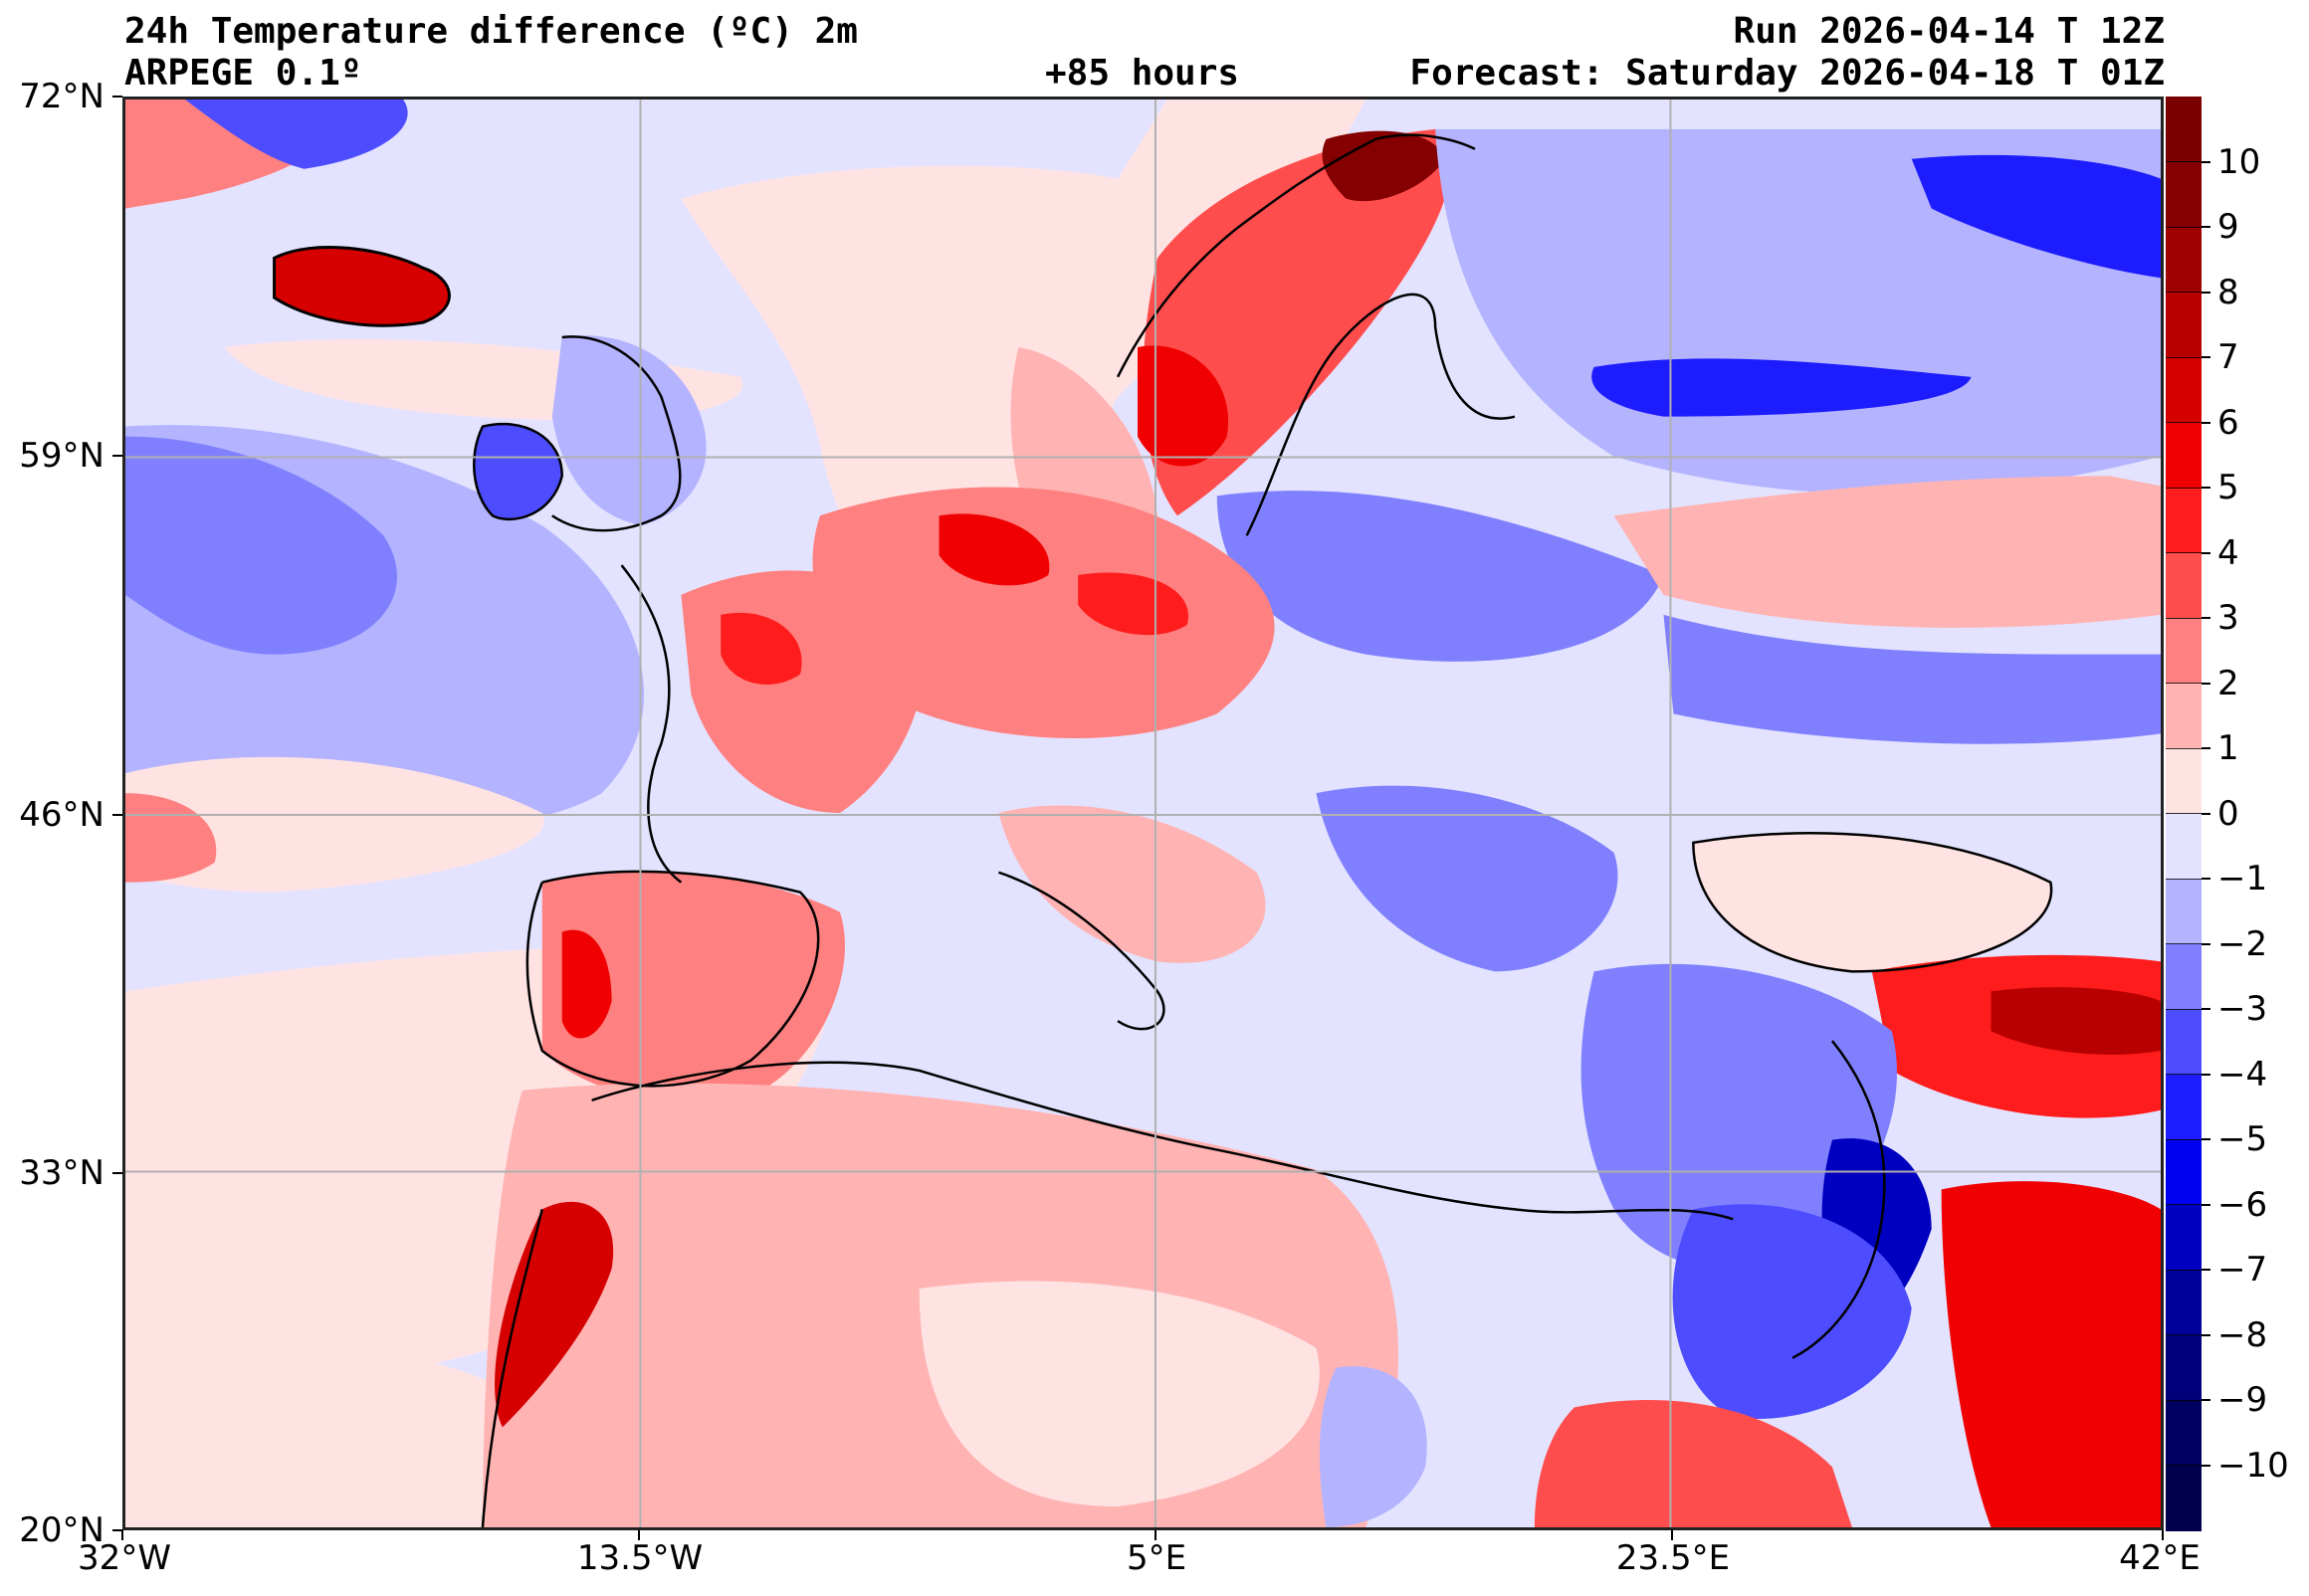 The image size is (2309, 1596). Describe the element at coordinates (1440, 576) in the screenshot. I see `field-region-poland-cold` at that location.